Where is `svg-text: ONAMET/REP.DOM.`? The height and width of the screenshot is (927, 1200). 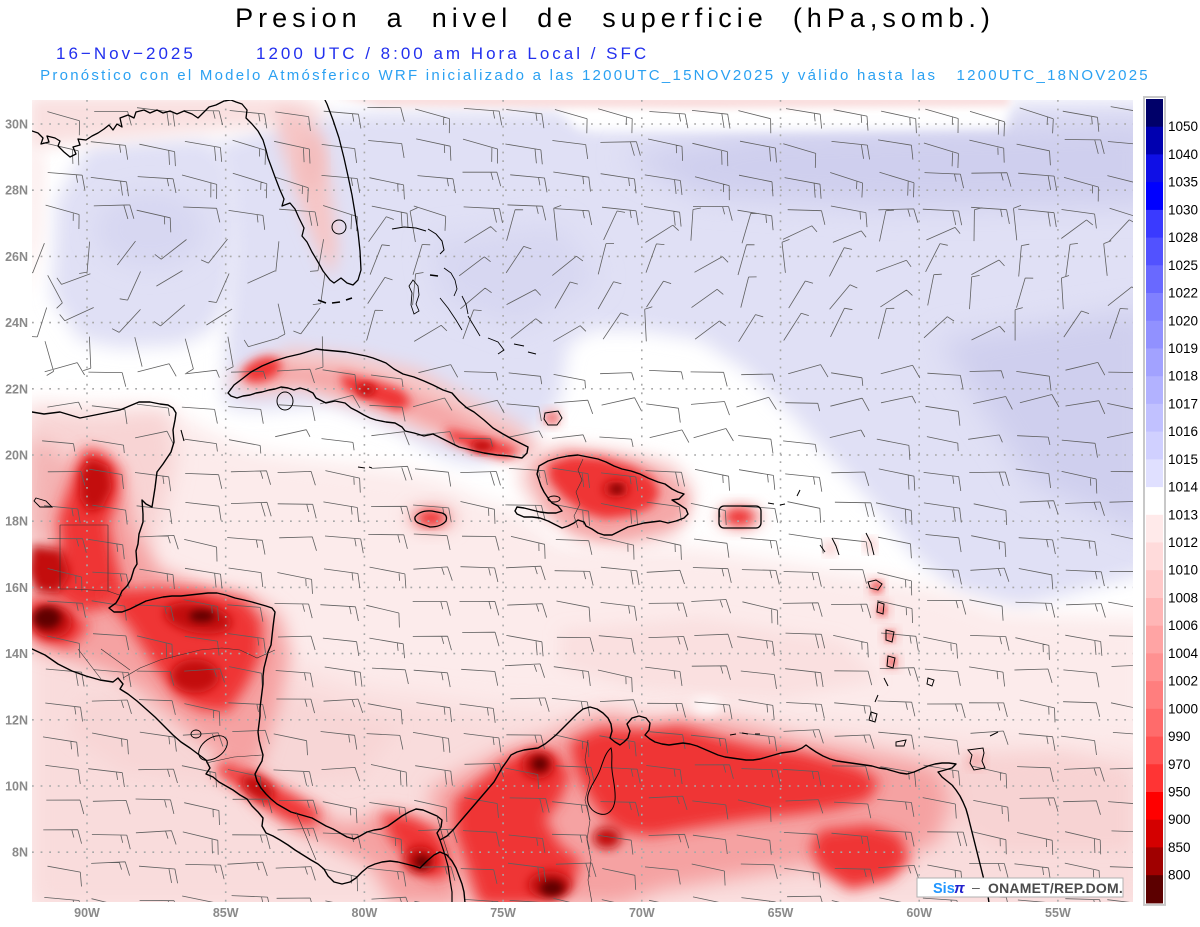 svg-text: ONAMET/REP.DOM. is located at coordinates (1055, 888).